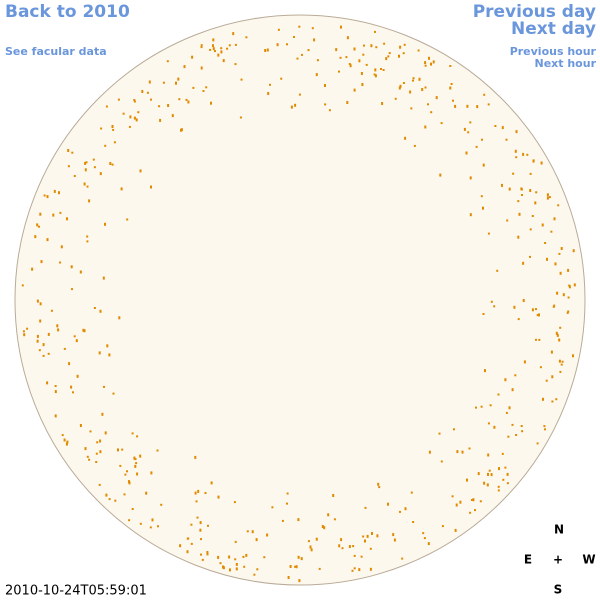 The height and width of the screenshot is (600, 600). Describe the element at coordinates (553, 29) in the screenshot. I see `next-day-link: Next day` at that location.